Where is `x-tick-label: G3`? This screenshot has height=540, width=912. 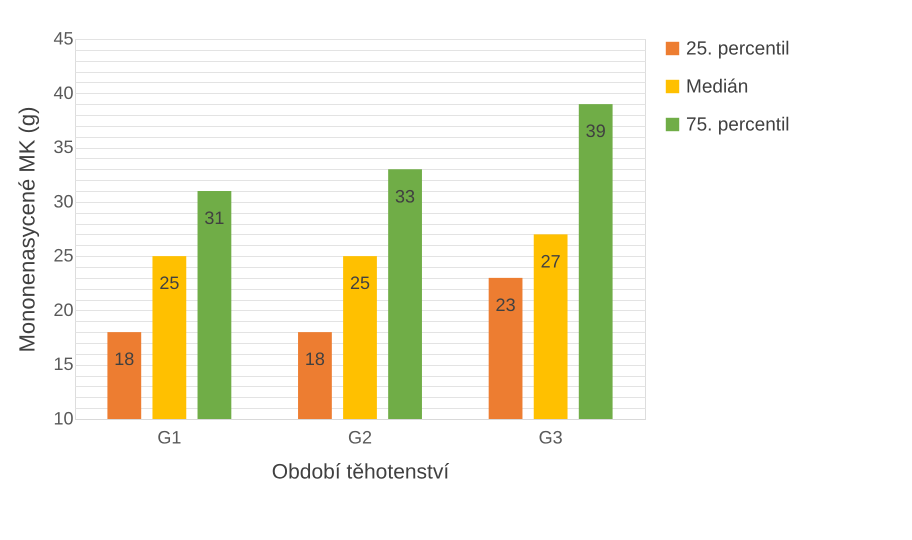 x-tick-label: G3 is located at coordinates (550, 438).